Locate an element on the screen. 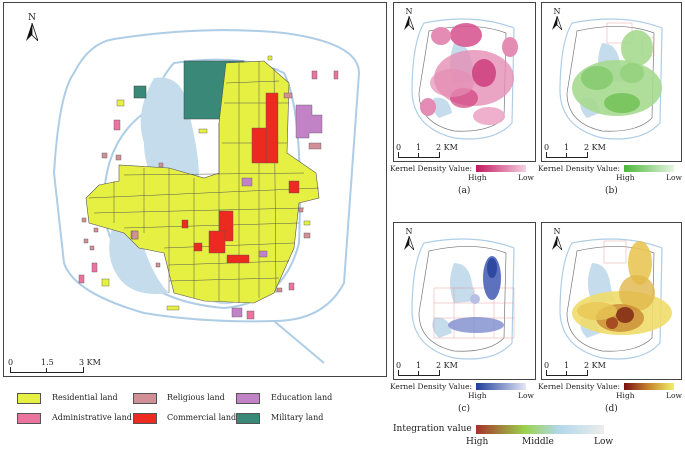  panel-a-caption: (a) is located at coordinates (464, 191).